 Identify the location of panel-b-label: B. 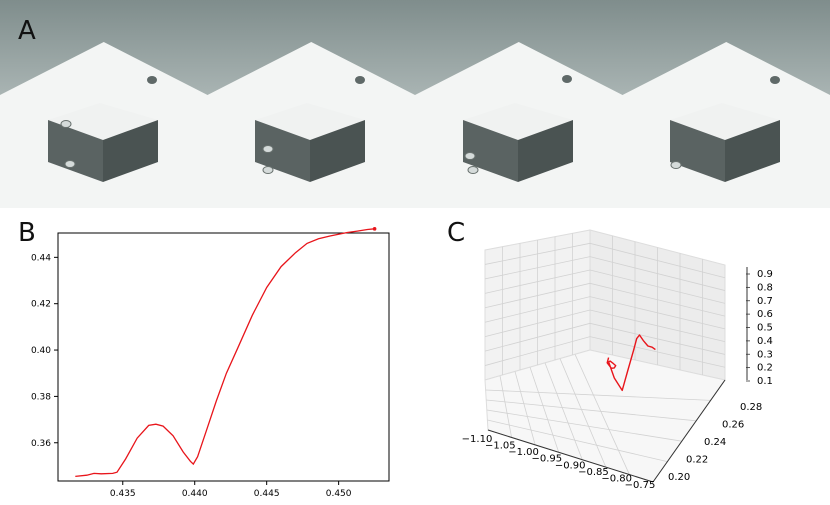
(27, 233).